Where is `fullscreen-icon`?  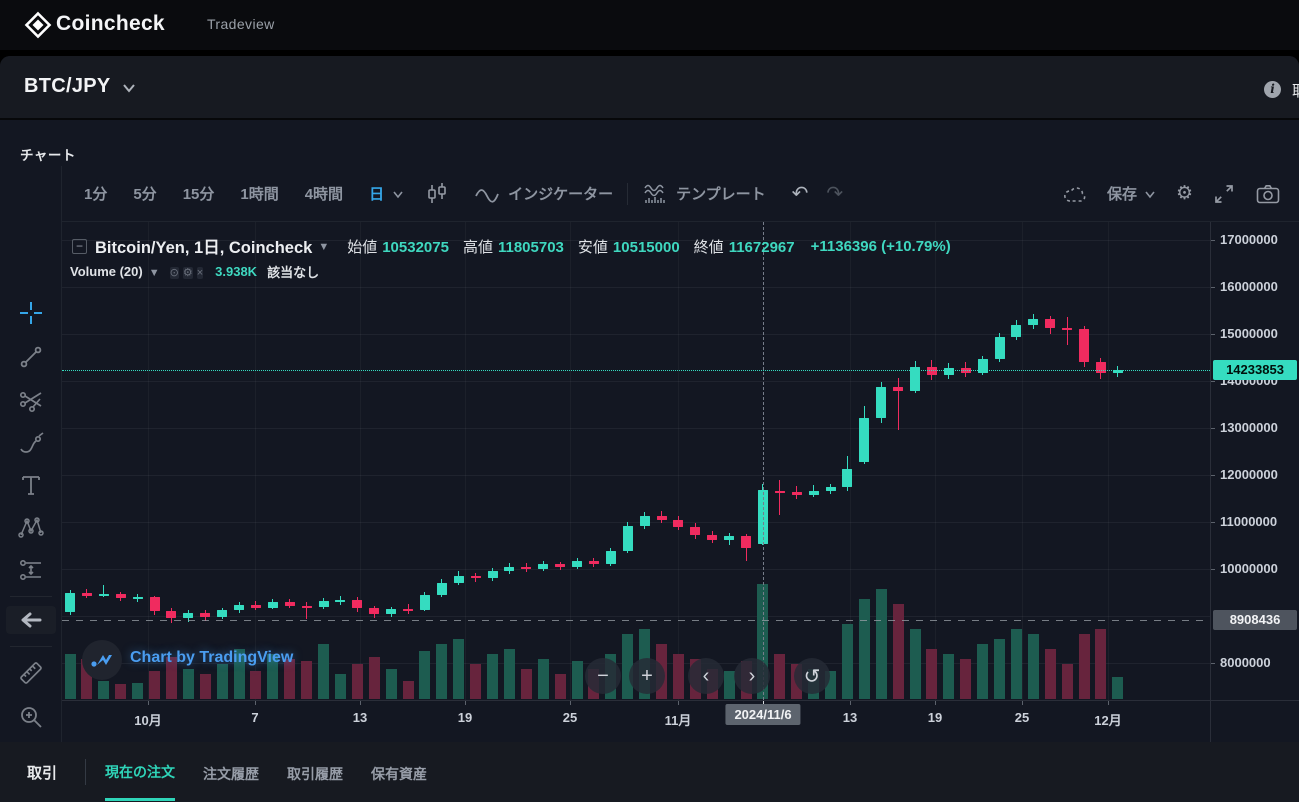 fullscreen-icon is located at coordinates (1224, 194).